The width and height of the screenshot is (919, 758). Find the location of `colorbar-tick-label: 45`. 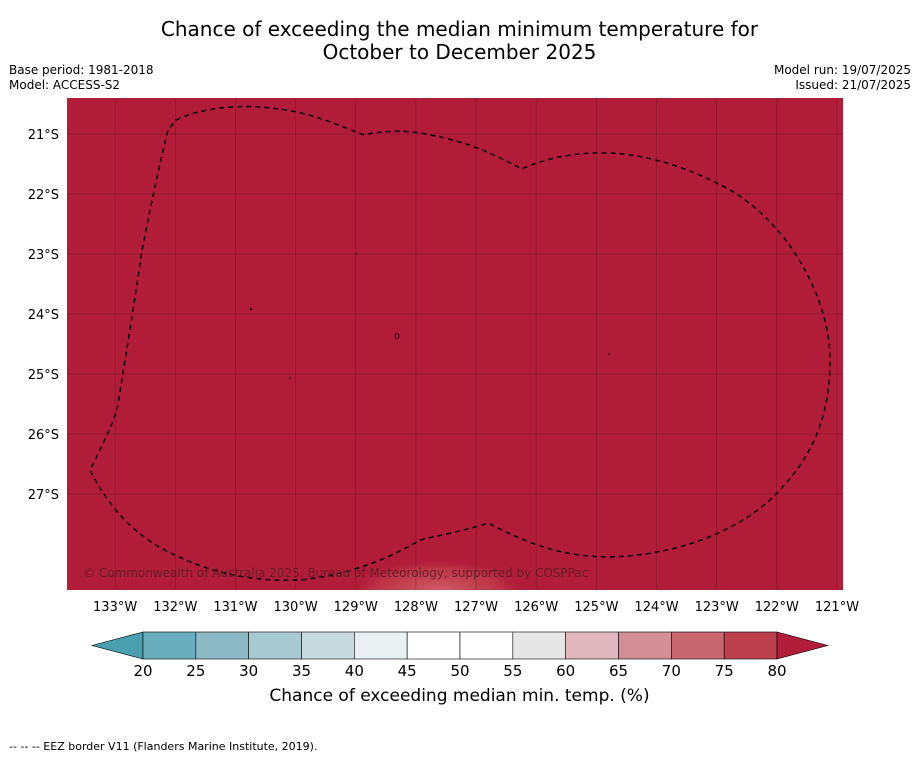

colorbar-tick-label: 45 is located at coordinates (407, 671).